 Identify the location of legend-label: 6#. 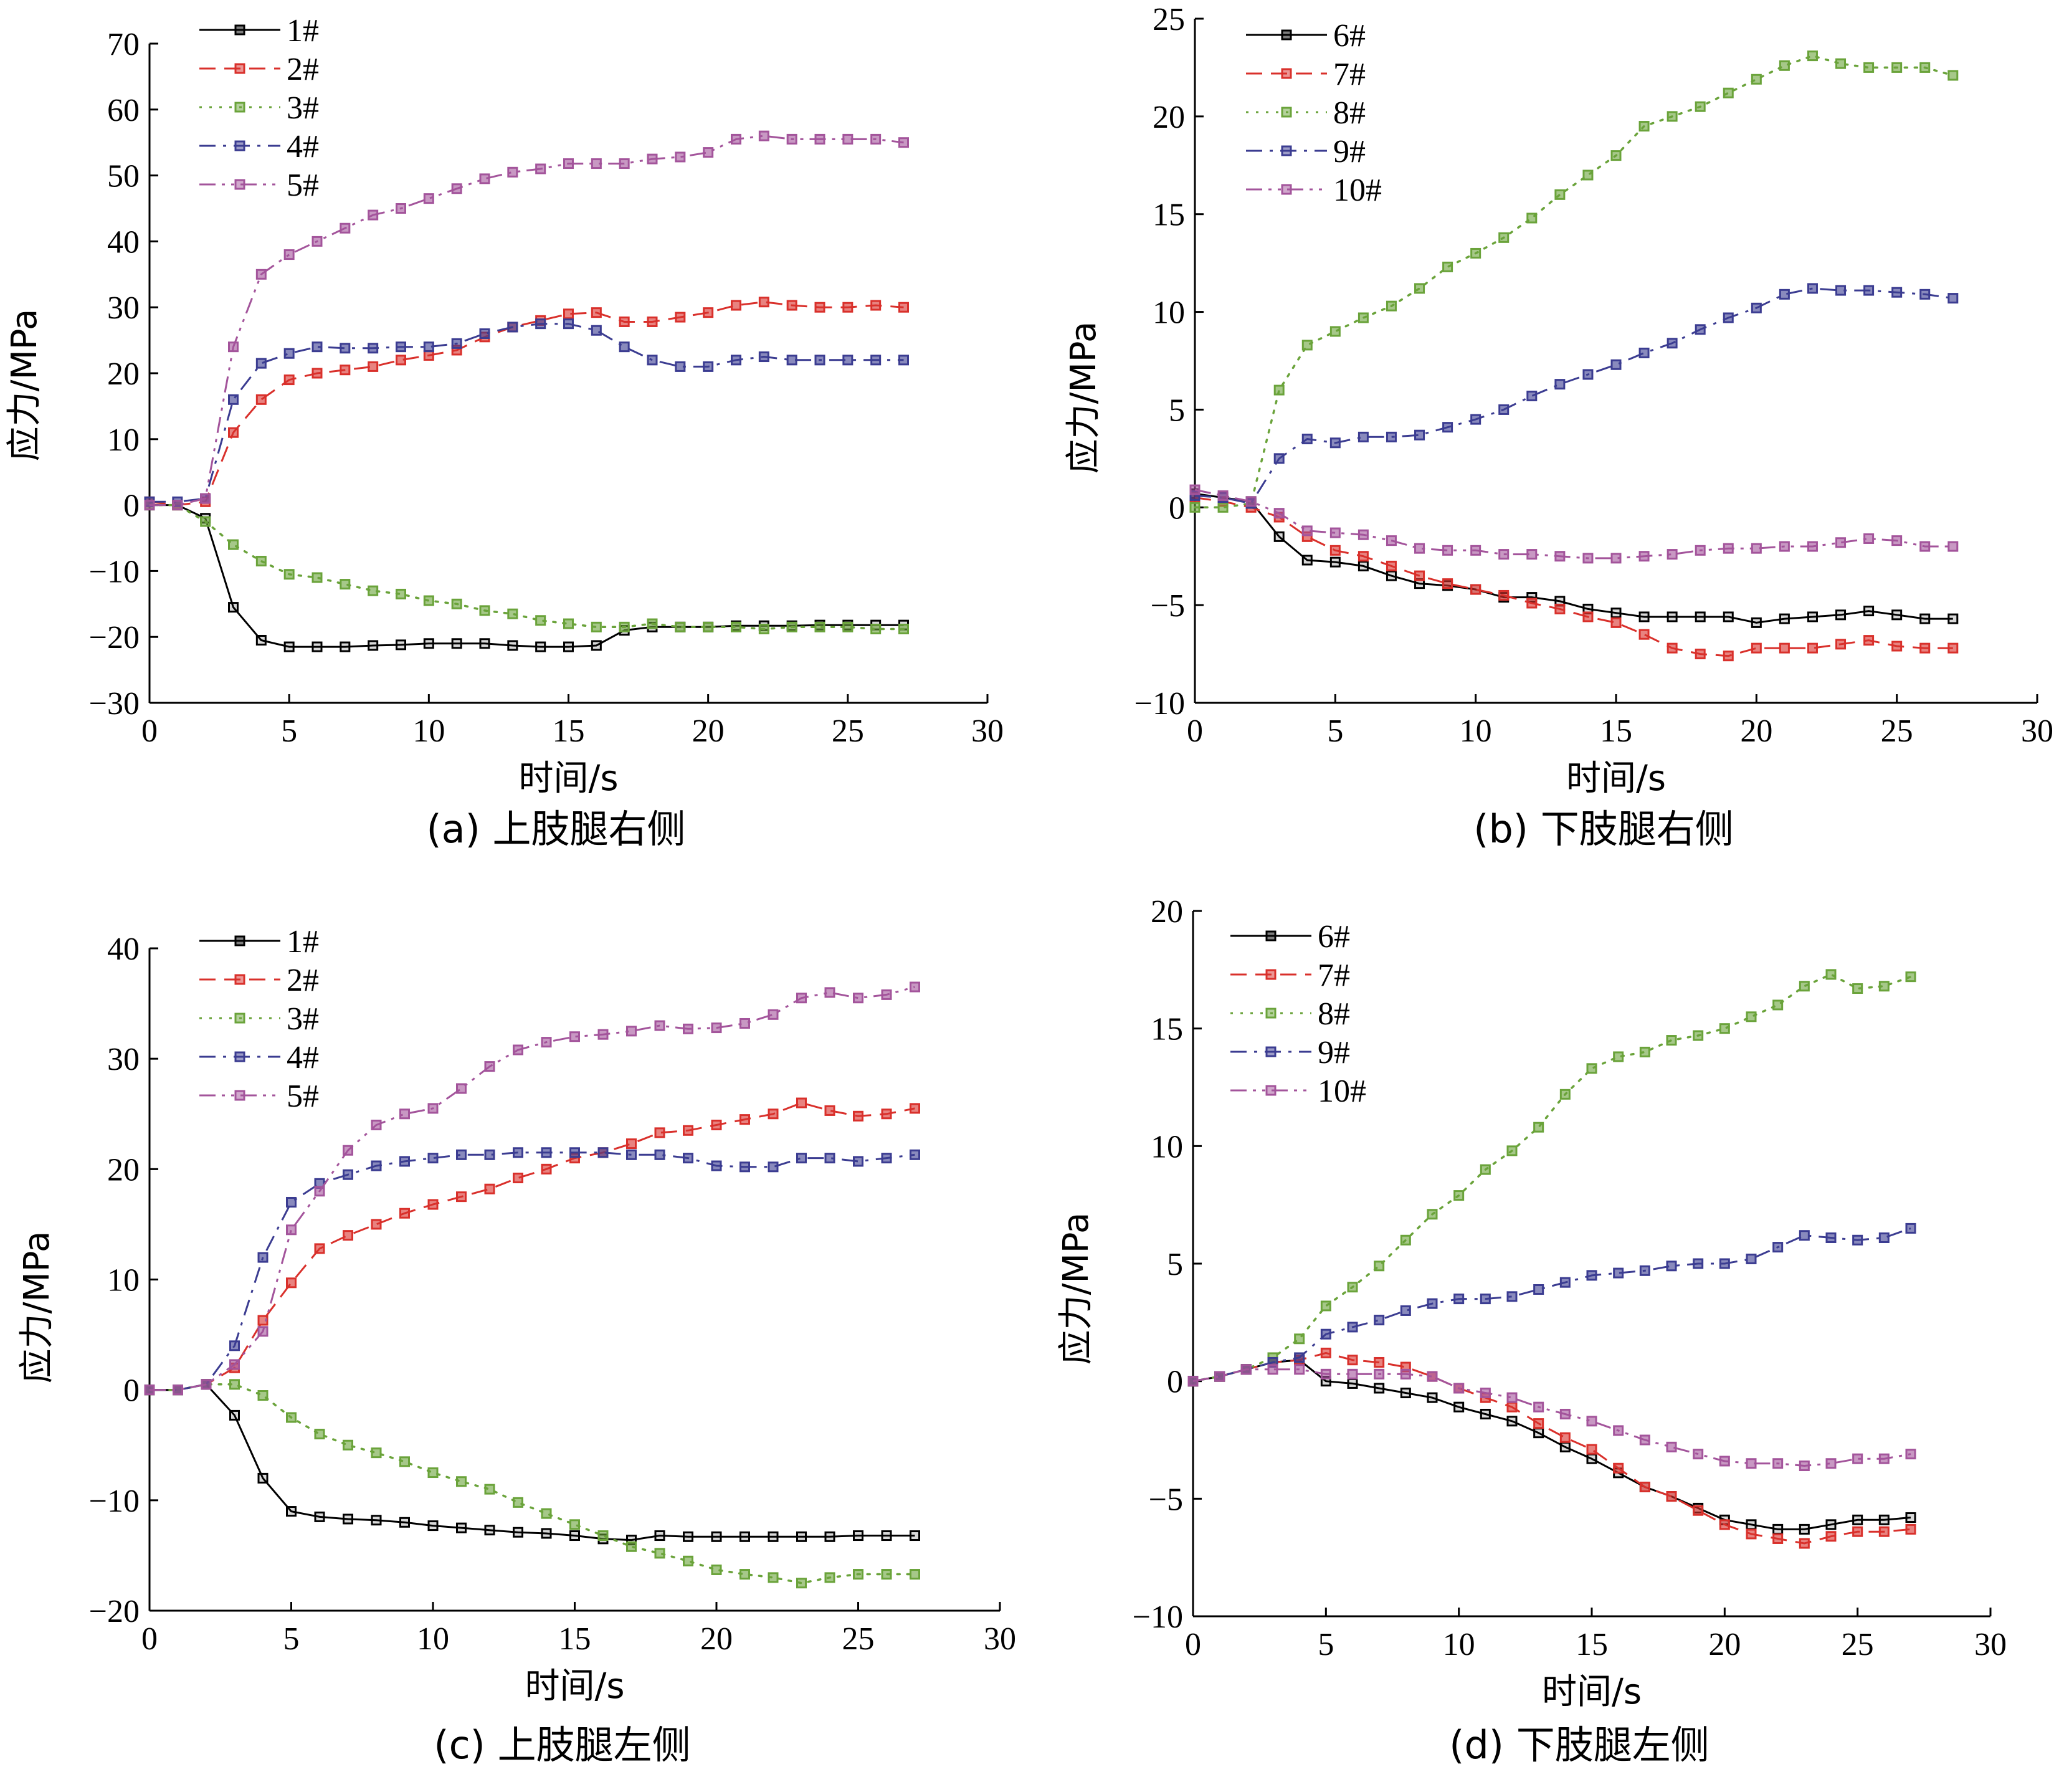
(1334, 937).